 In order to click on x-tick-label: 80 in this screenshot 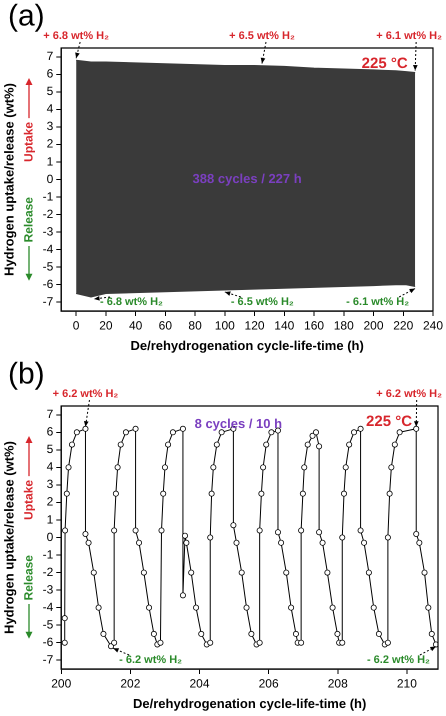, I will do `click(195, 325)`.